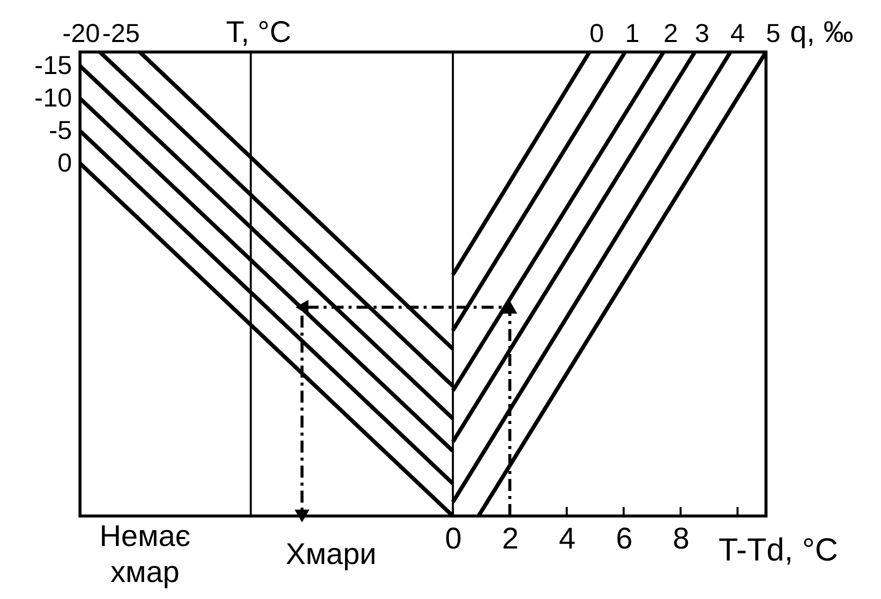  I want to click on text: Хмари, so click(331, 554).